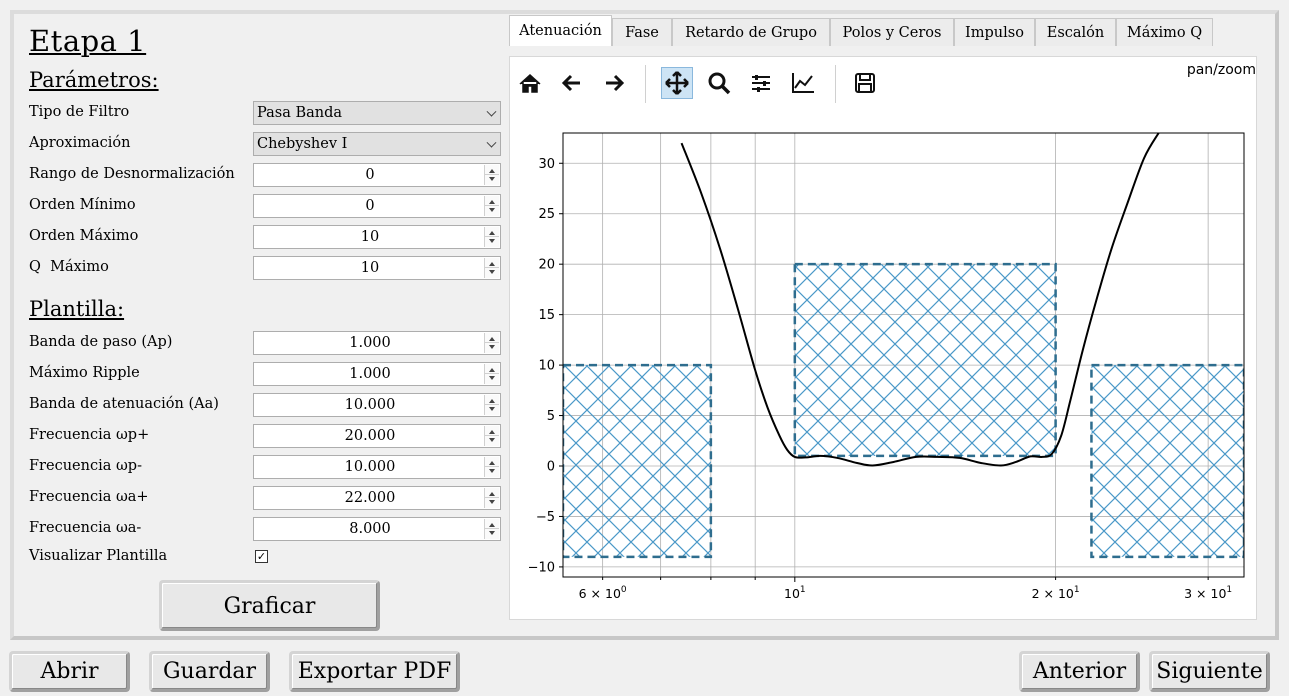 The height and width of the screenshot is (696, 1289). Describe the element at coordinates (994, 32) in the screenshot. I see `tab-impulse: Impulso` at that location.